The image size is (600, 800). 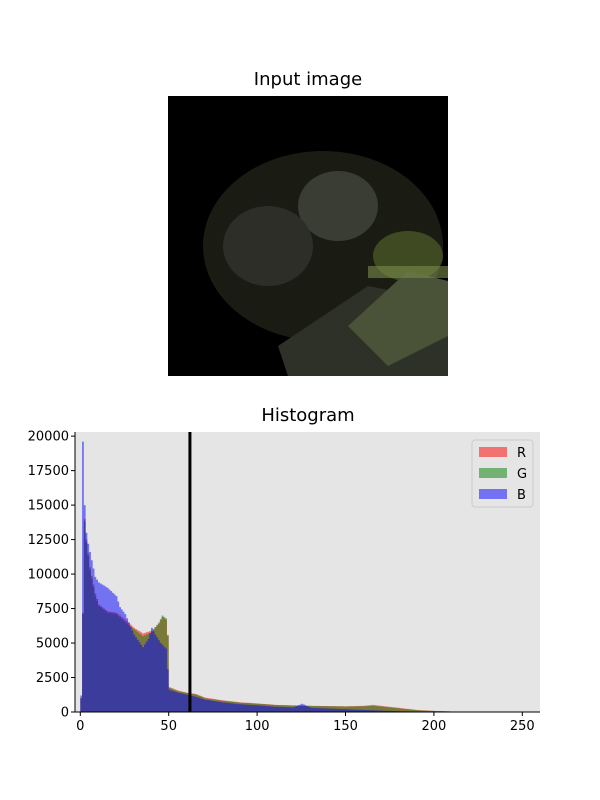 I want to click on legend: RGB, so click(x=502, y=473).